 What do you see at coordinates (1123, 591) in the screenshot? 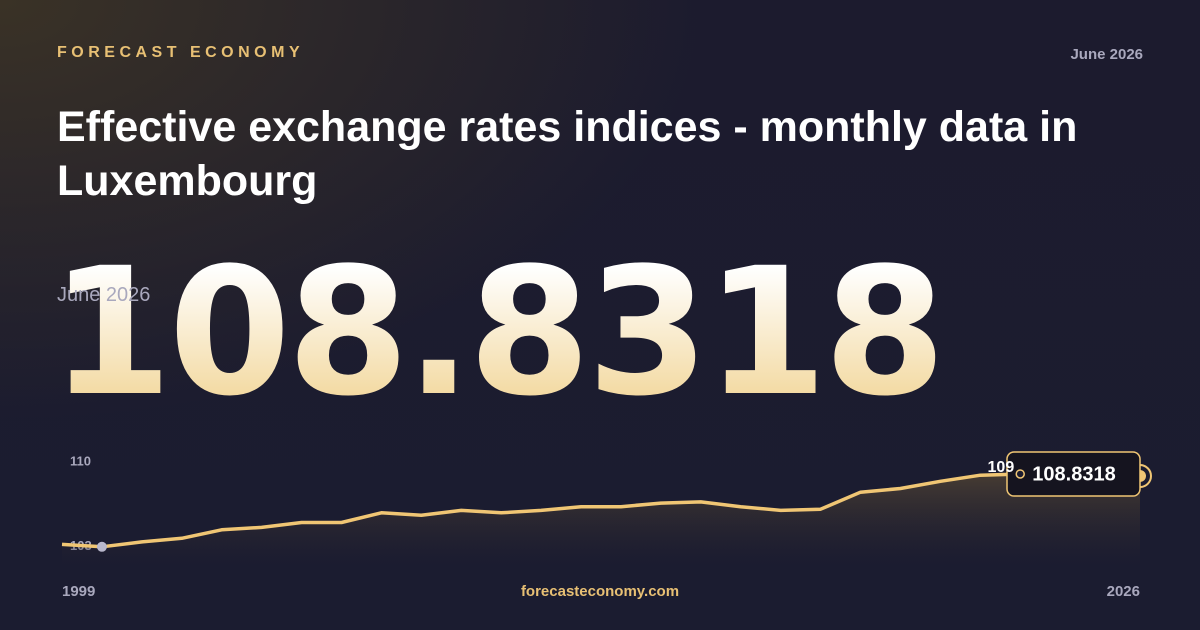
I see `x-tick-label: 2026` at bounding box center [1123, 591].